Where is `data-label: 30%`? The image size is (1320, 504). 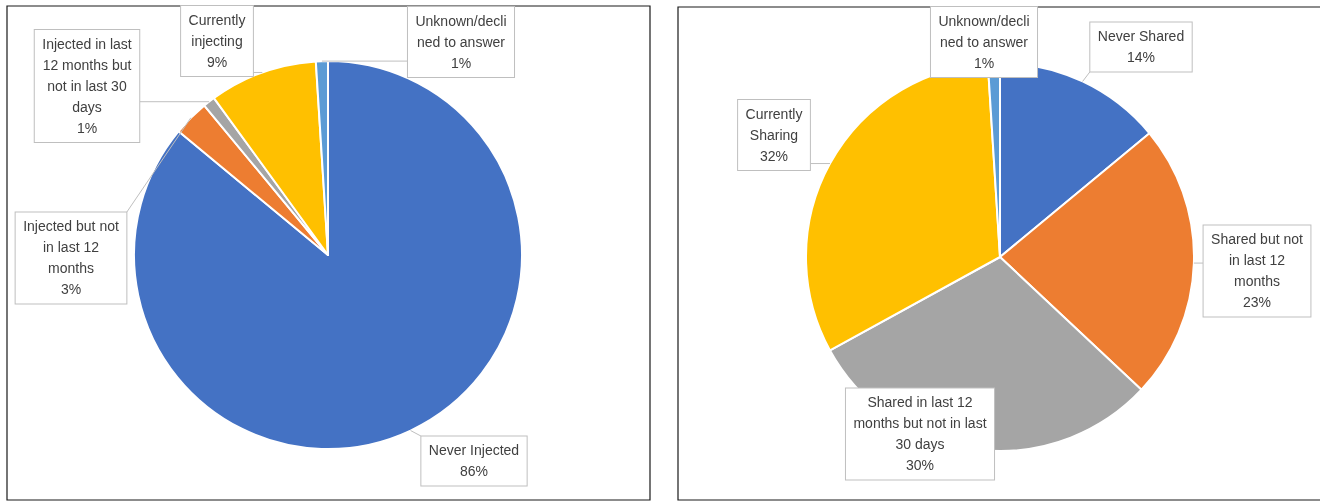
data-label: 30% is located at coordinates (920, 465).